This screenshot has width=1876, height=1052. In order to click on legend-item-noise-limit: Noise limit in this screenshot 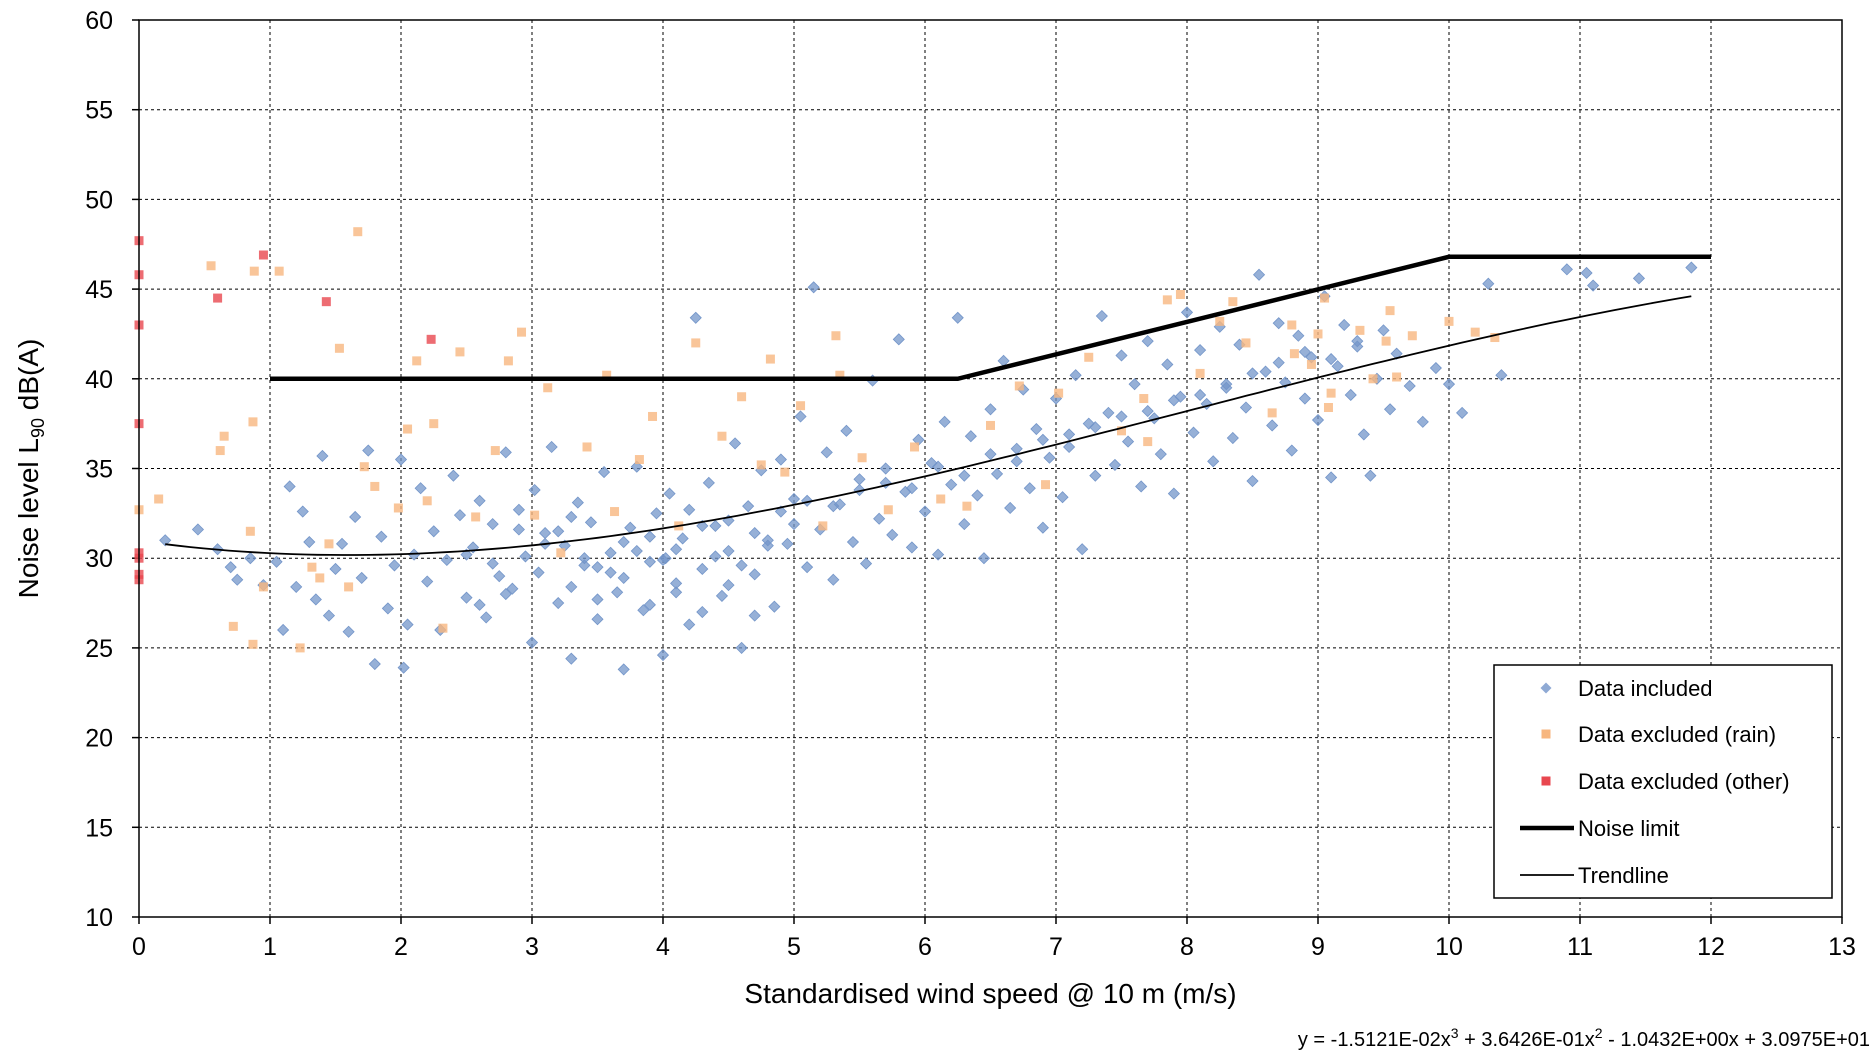, I will do `click(1599, 828)`.